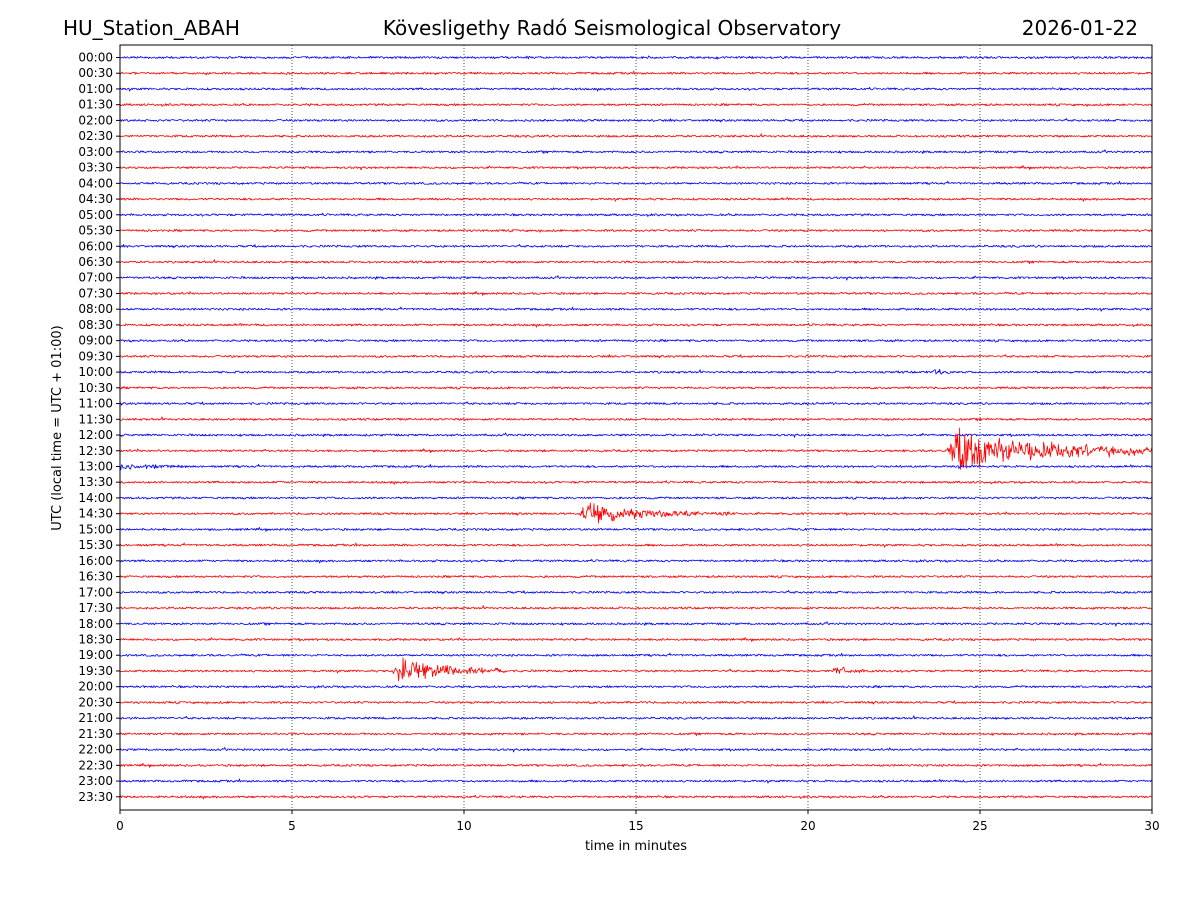 This screenshot has width=1200, height=900. Describe the element at coordinates (636, 686) in the screenshot. I see `trace-2000` at that location.